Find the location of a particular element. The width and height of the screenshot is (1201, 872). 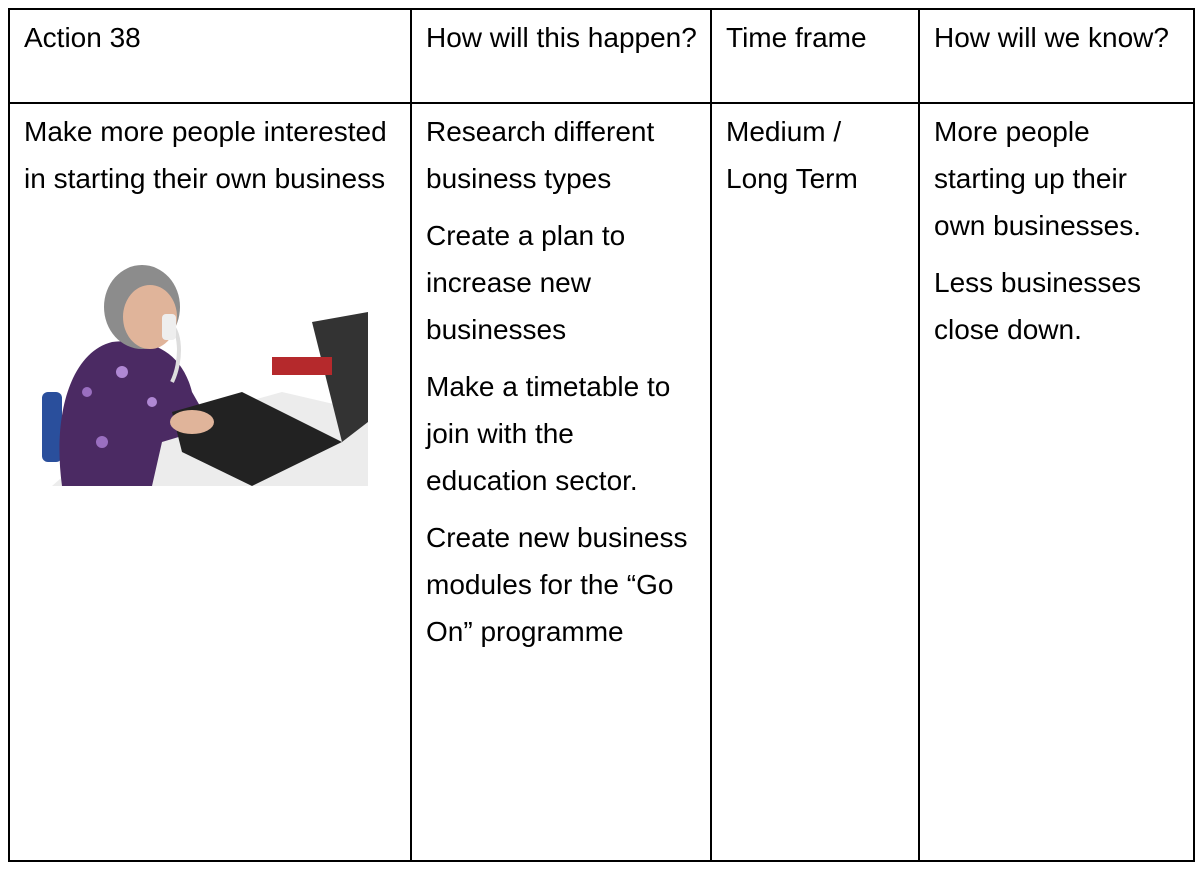

header-cell: How will this happen? is located at coordinates (561, 56).